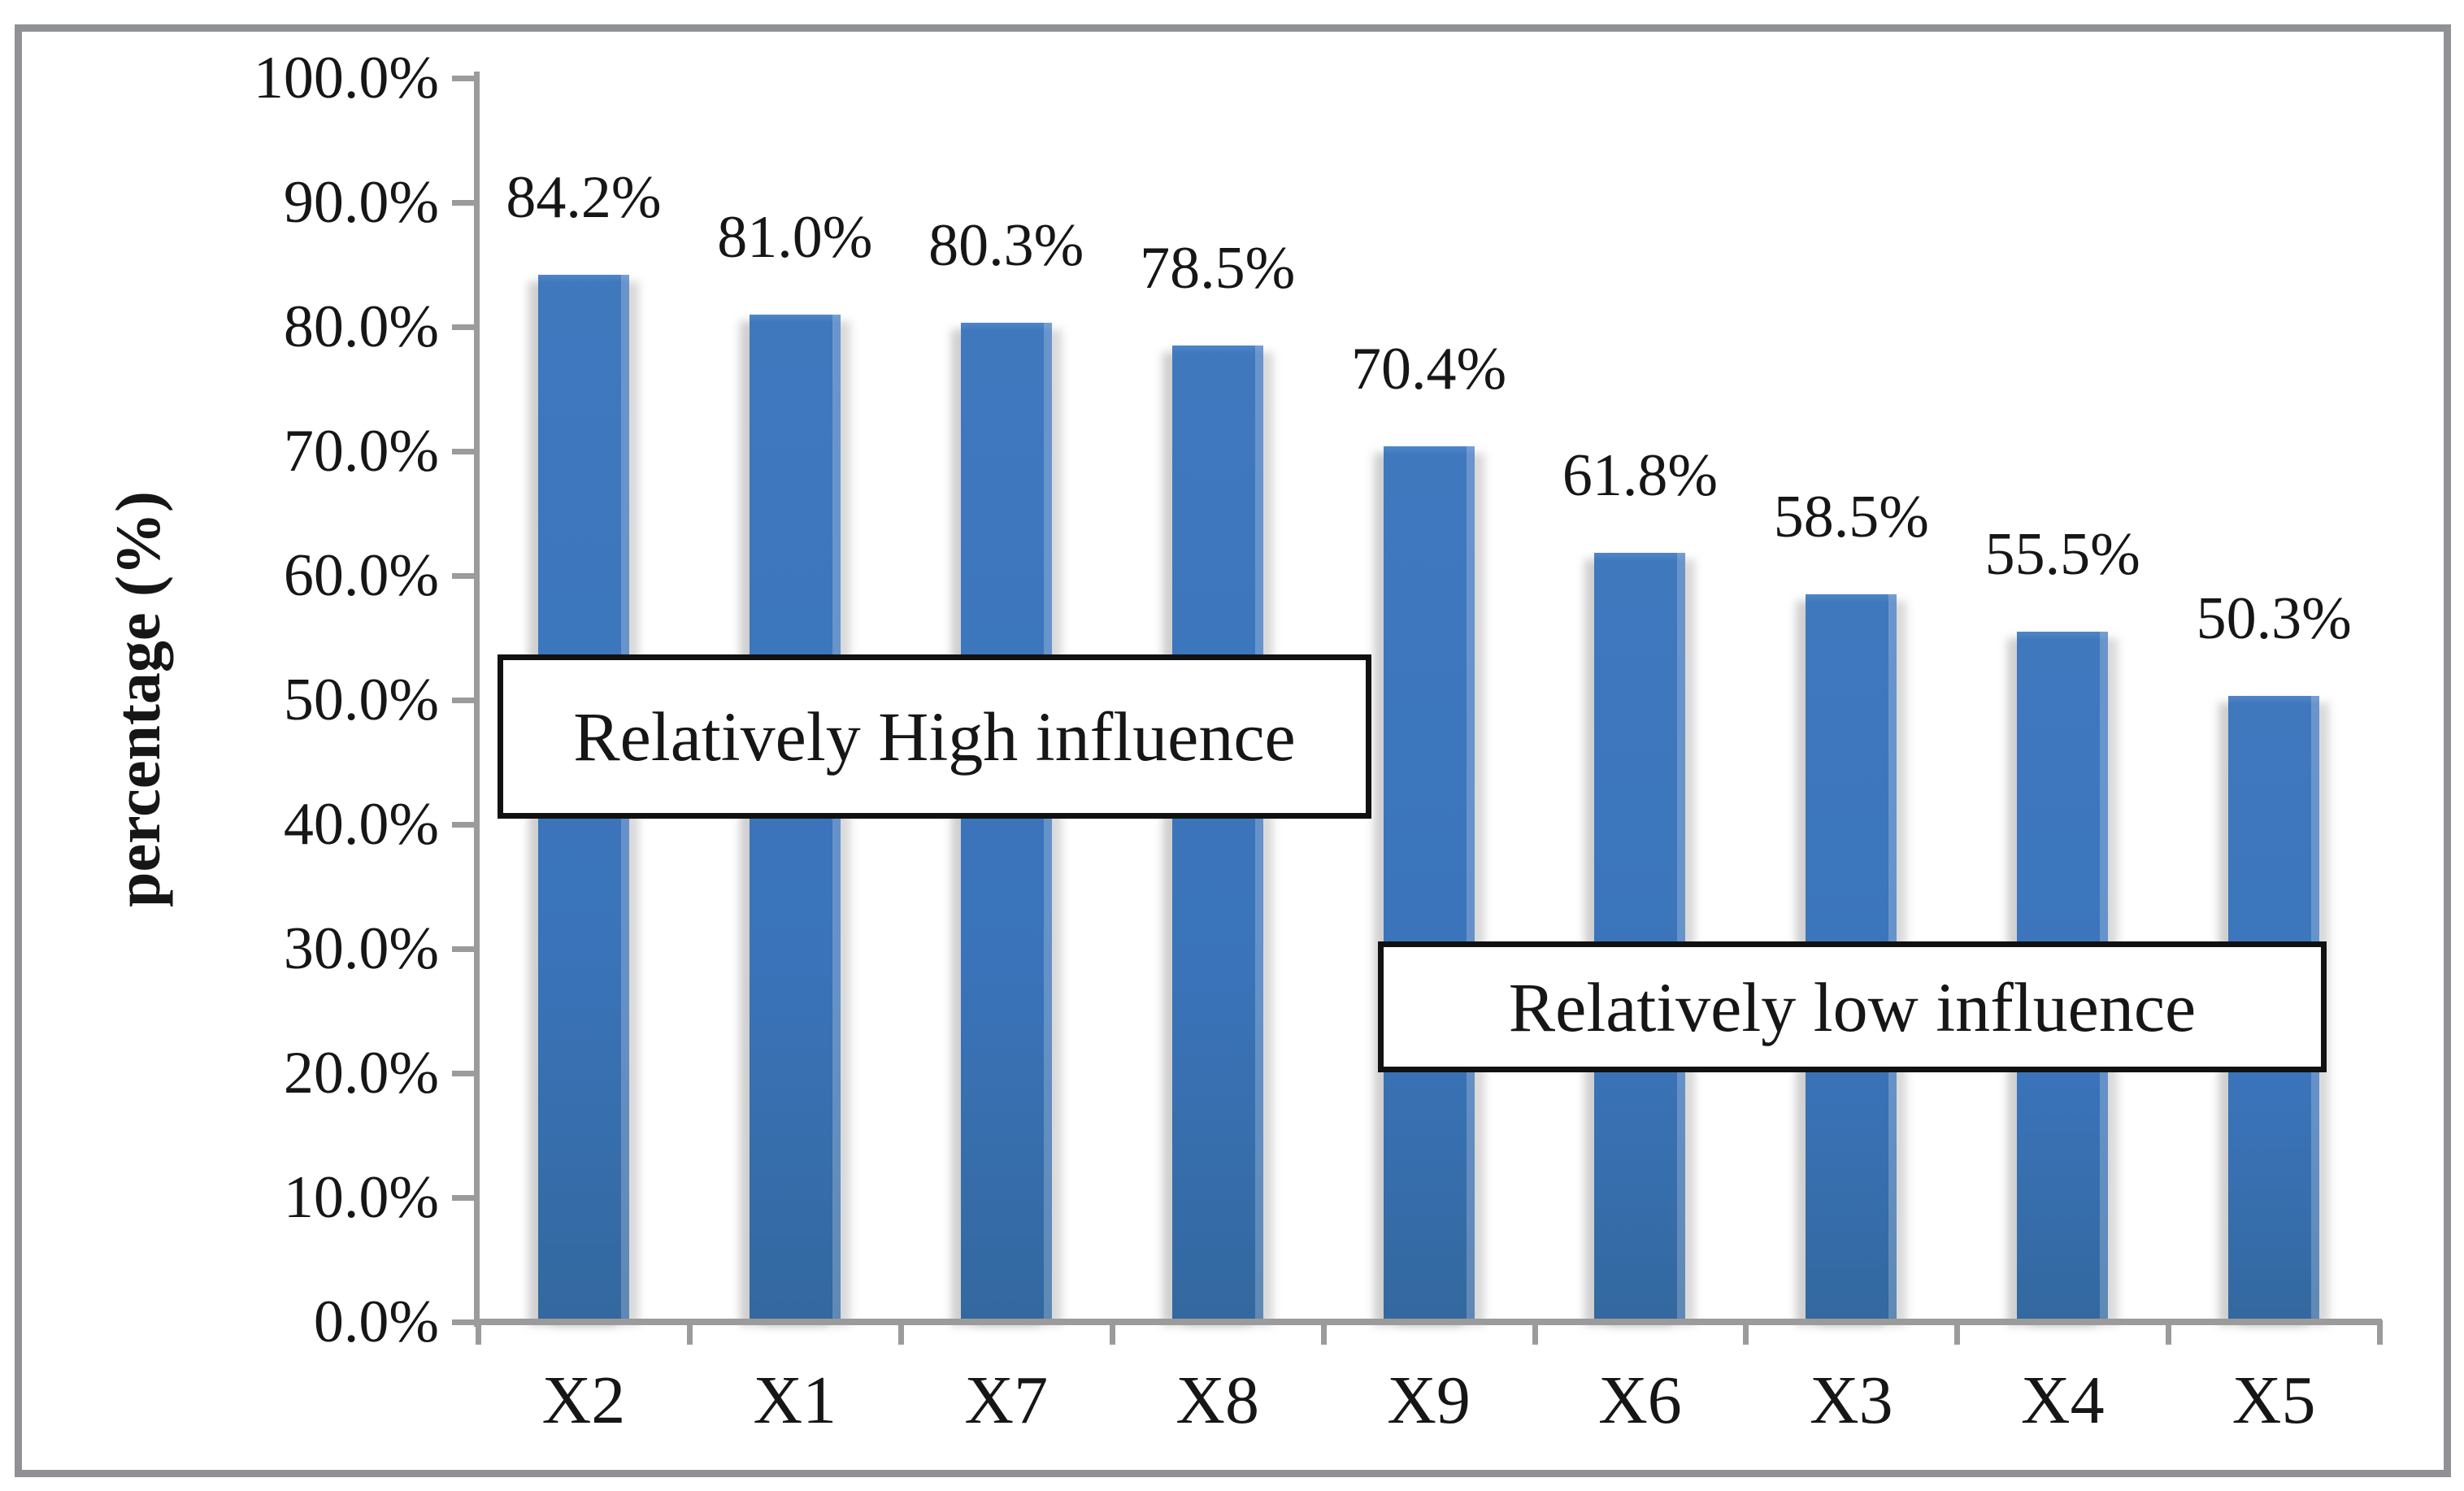 The height and width of the screenshot is (1491, 2464). What do you see at coordinates (2062, 1400) in the screenshot?
I see `x-axis-label-X4: X4` at bounding box center [2062, 1400].